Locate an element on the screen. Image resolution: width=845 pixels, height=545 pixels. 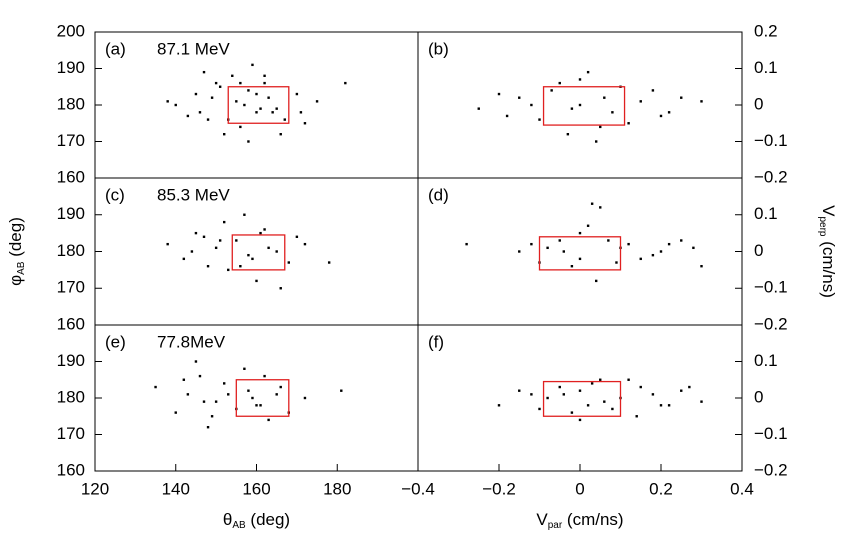
subscript: perp is located at coordinates (822, 226).